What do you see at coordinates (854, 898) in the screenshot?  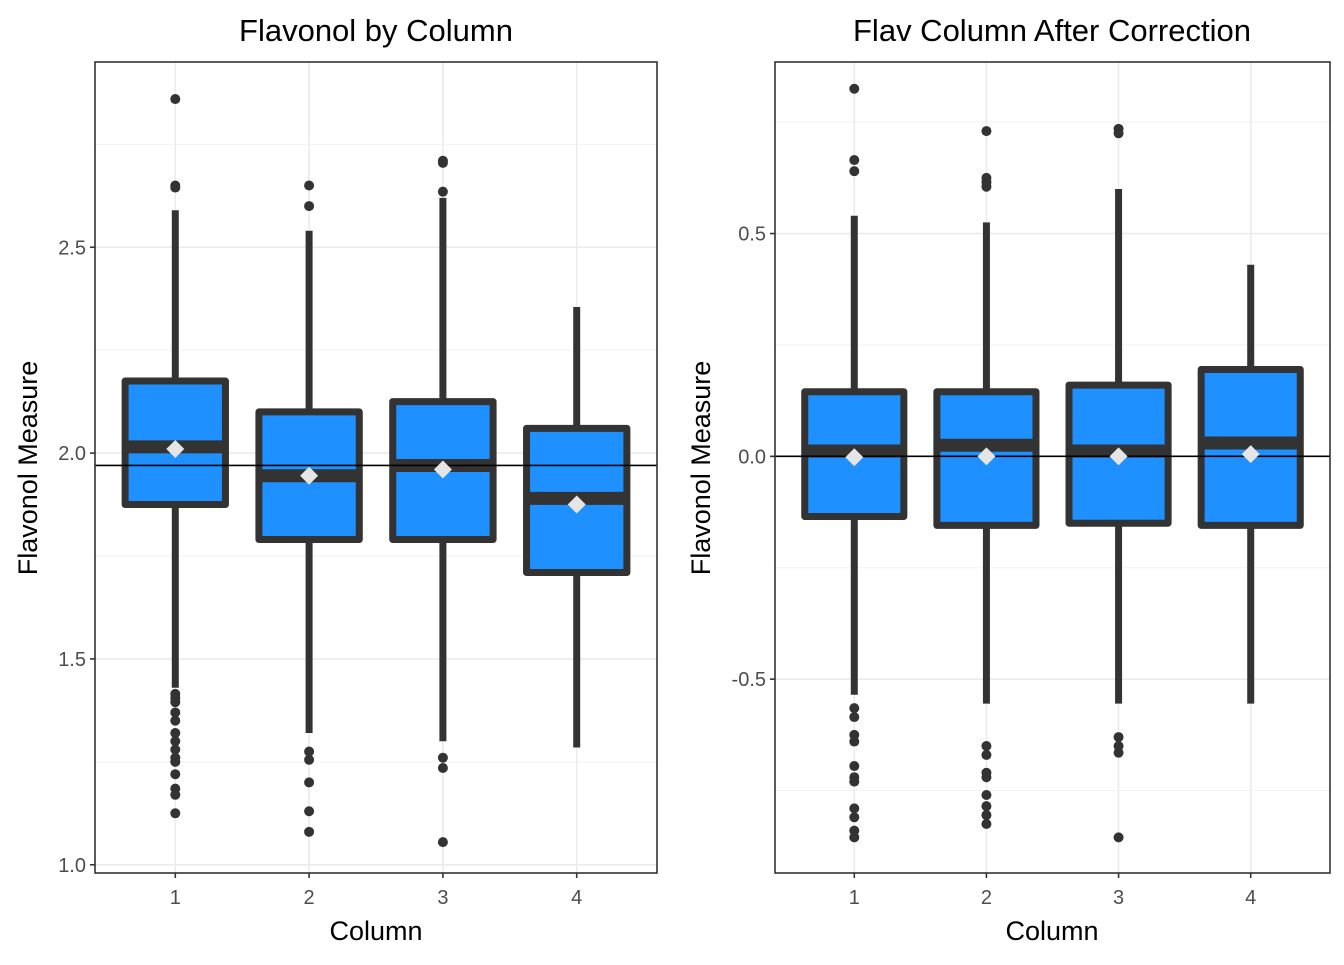 I see `right-x-tick-label: 1` at bounding box center [854, 898].